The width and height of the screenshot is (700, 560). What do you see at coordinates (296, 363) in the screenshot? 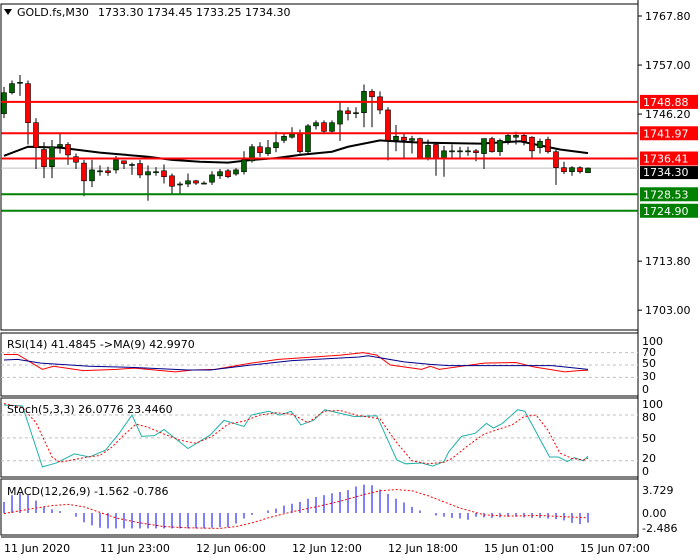
I see `rsi-ma-line` at bounding box center [296, 363].